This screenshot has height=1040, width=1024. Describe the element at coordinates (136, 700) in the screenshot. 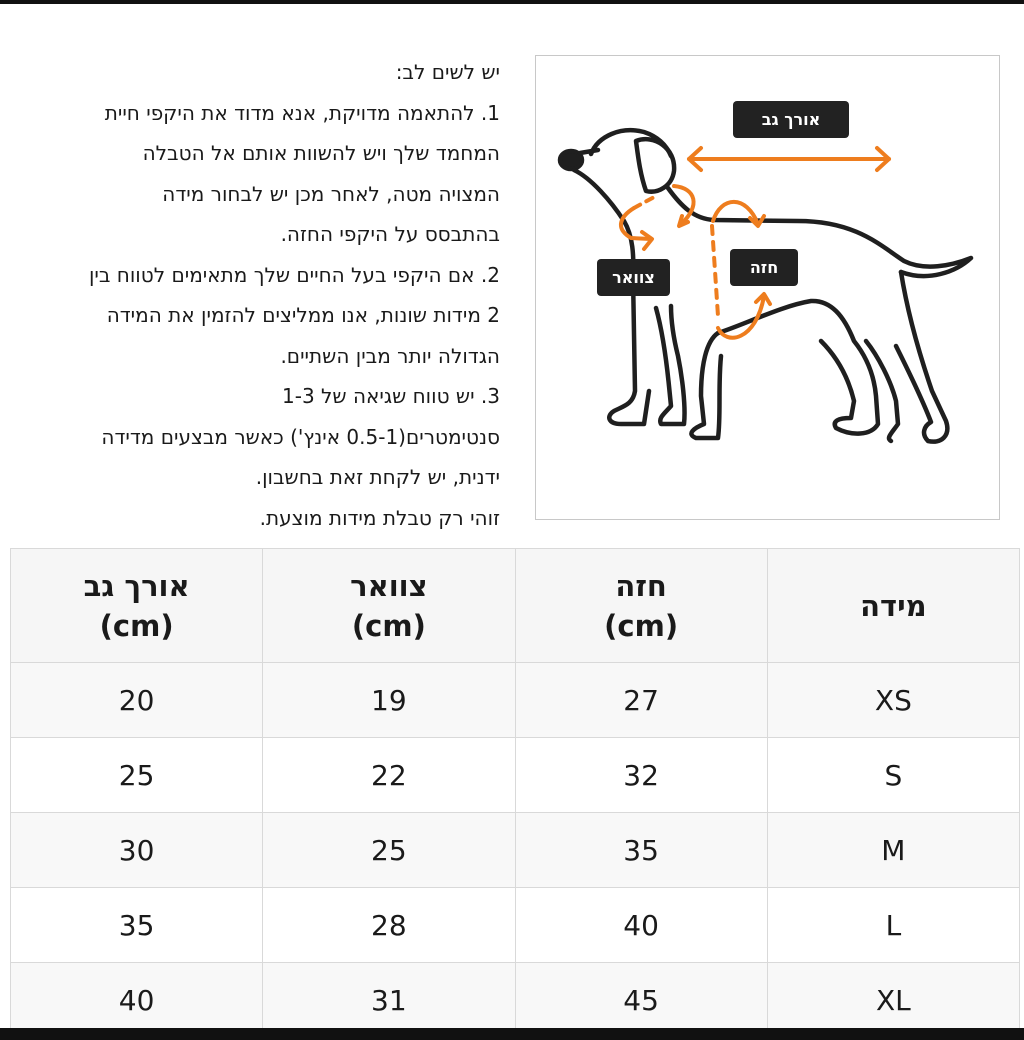

I see `back-length-cell: 20` at that location.